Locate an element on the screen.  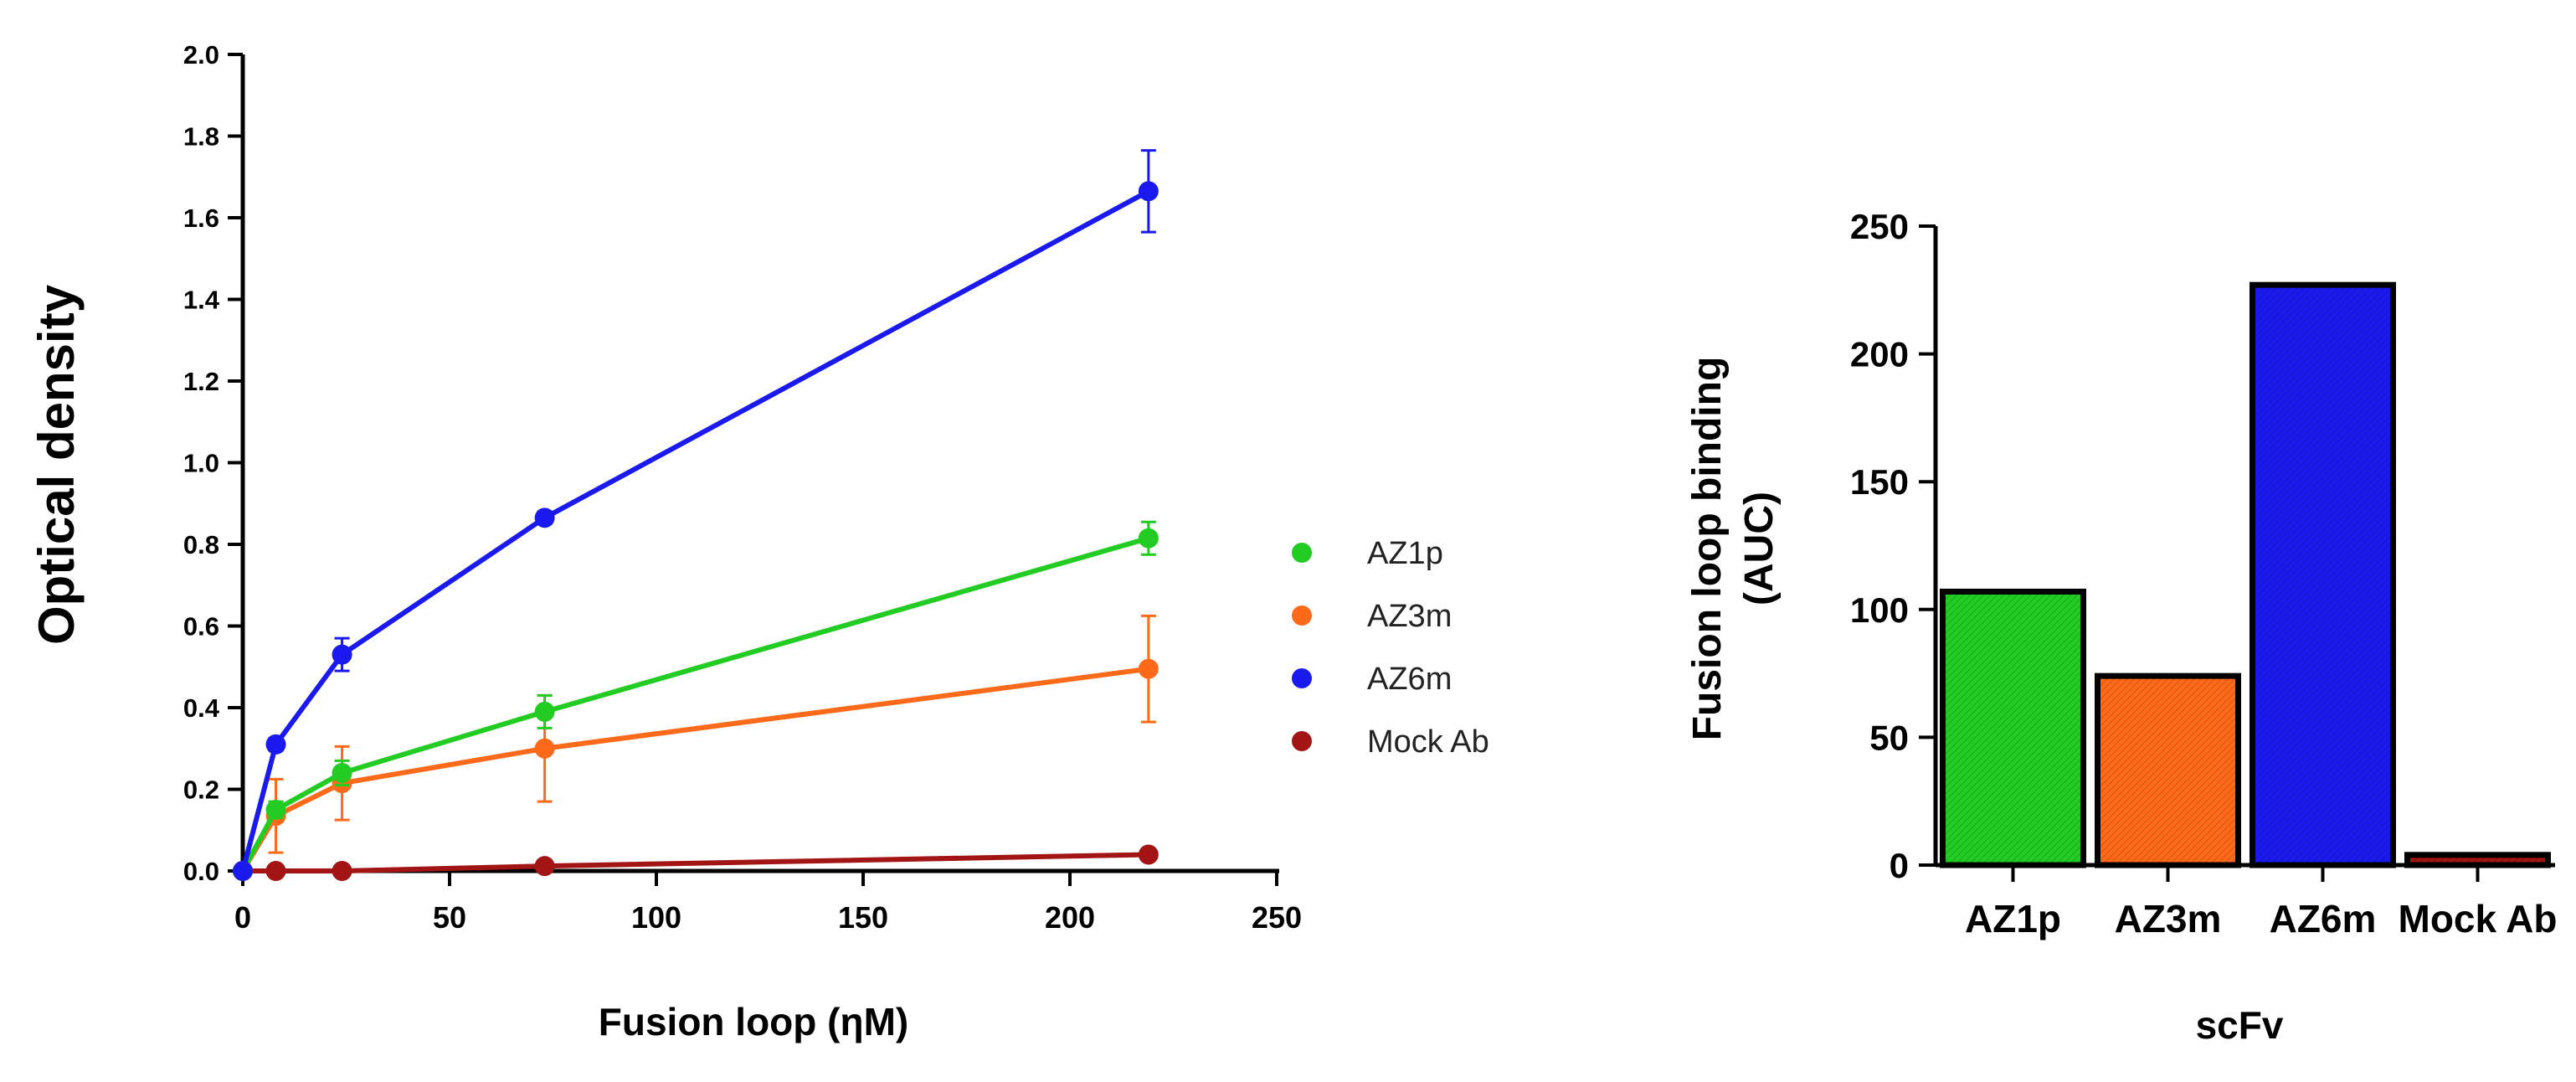
bar-chart-y-tick-label: 150 is located at coordinates (1880, 482).